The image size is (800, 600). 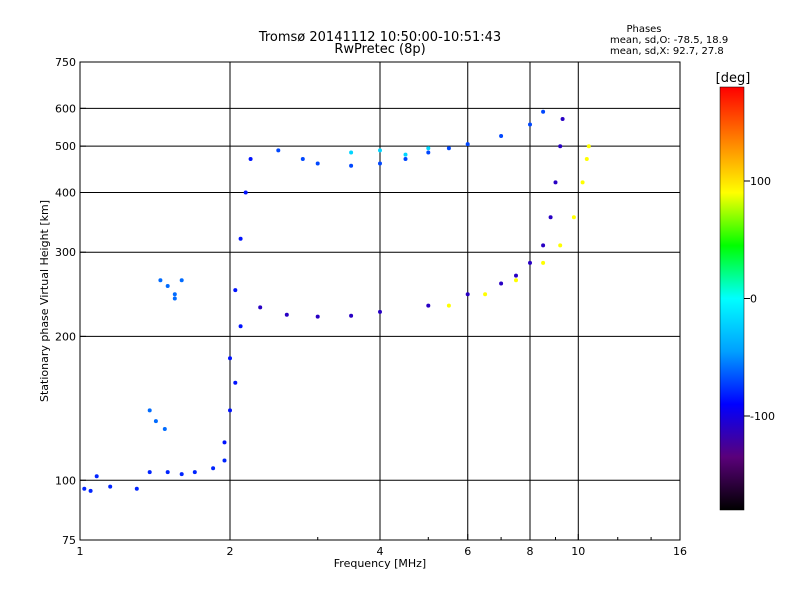 I want to click on colorbar-label: [deg], so click(x=733, y=78).